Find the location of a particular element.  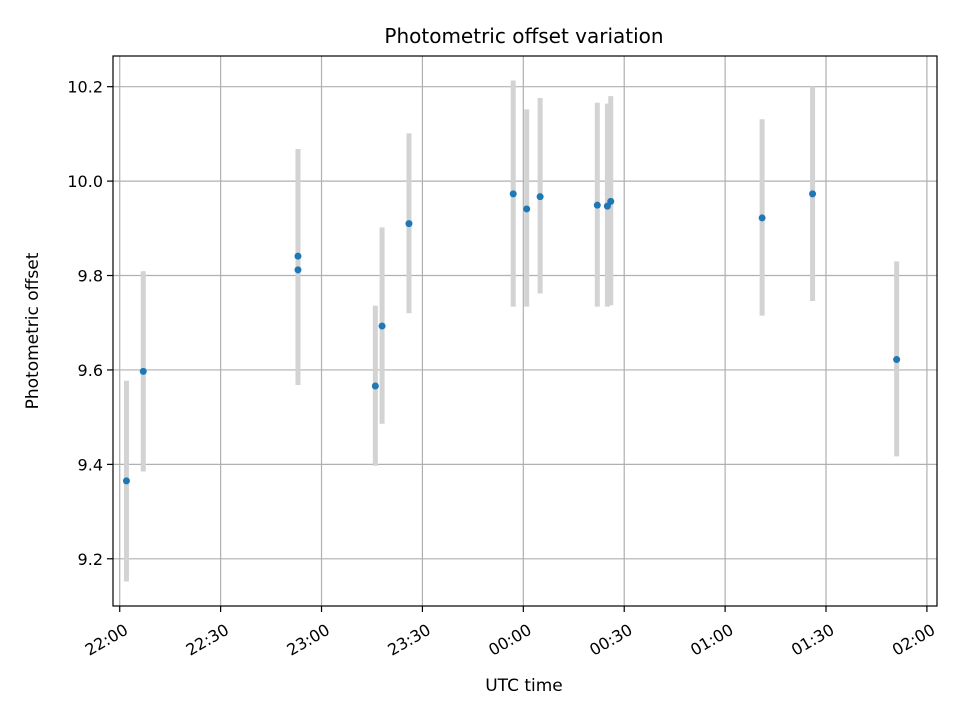

y-tick-label: 10.0 is located at coordinates (85, 181).